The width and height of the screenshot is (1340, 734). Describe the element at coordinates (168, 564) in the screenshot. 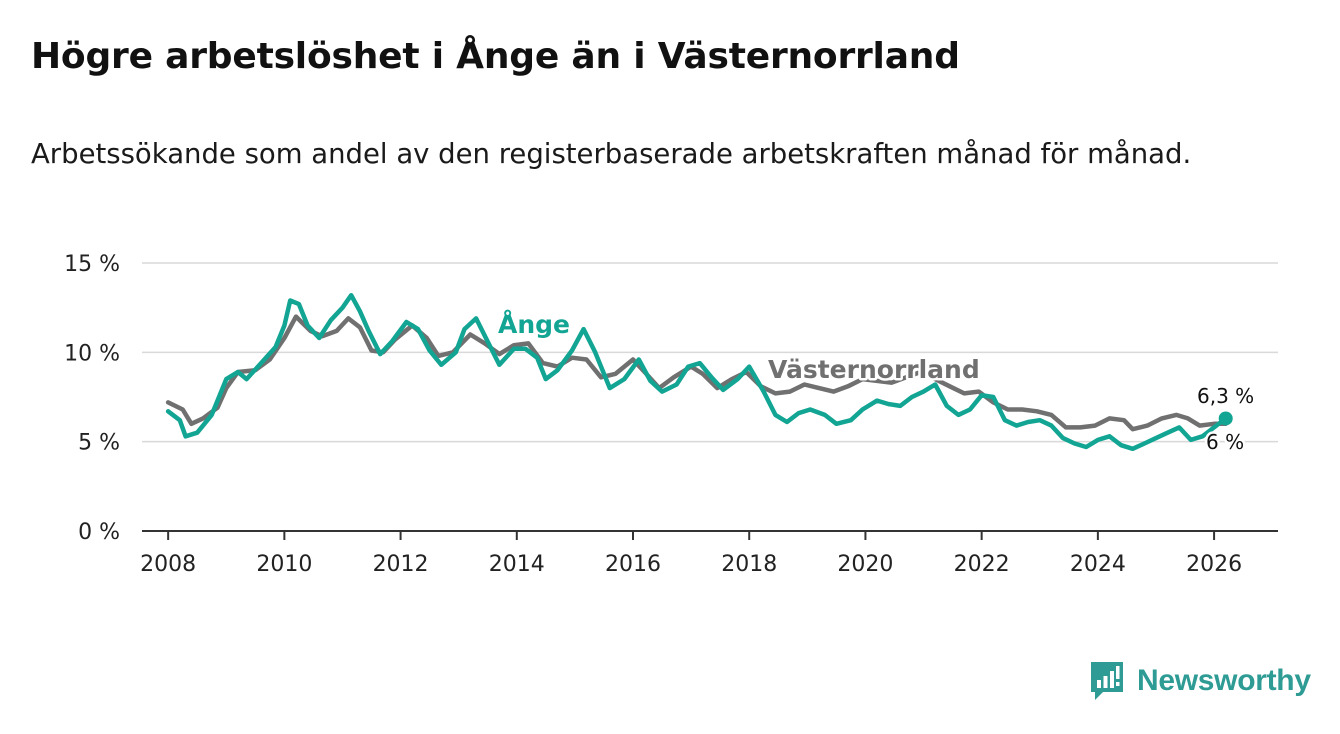

I see `x-tick-label: 2008` at that location.